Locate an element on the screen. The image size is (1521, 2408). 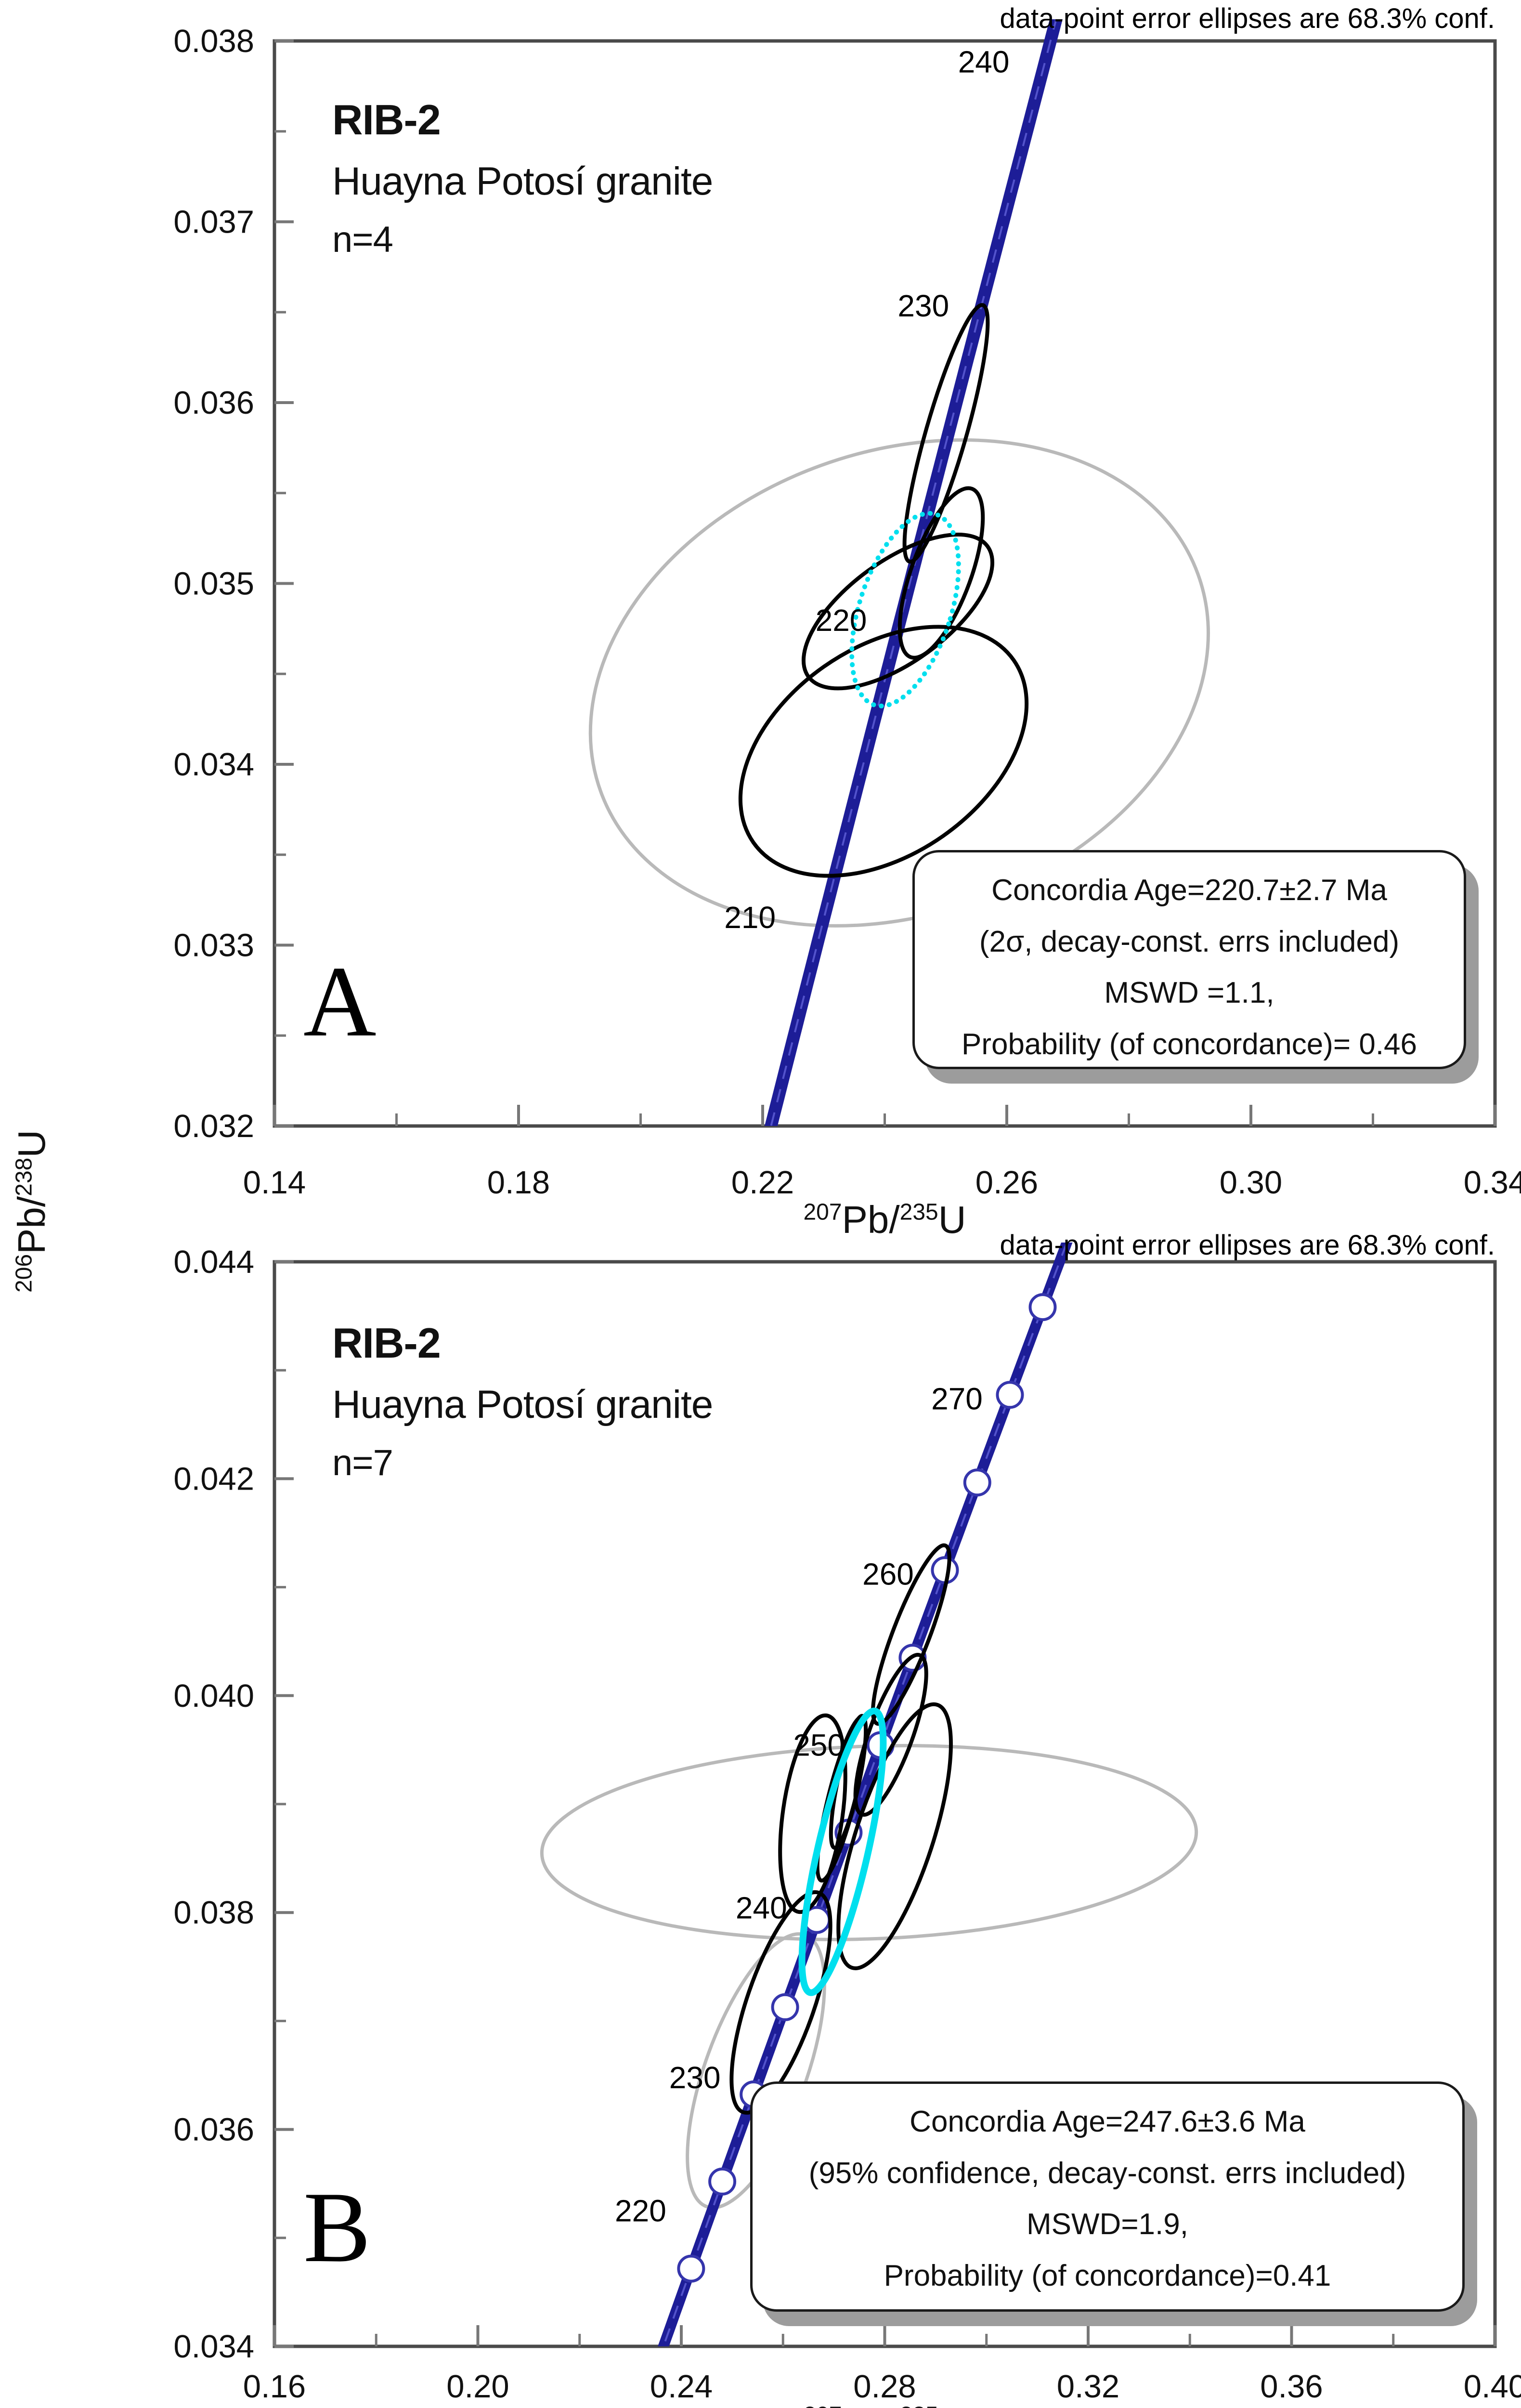
x-tick-label: 0.22 is located at coordinates (762, 1183).